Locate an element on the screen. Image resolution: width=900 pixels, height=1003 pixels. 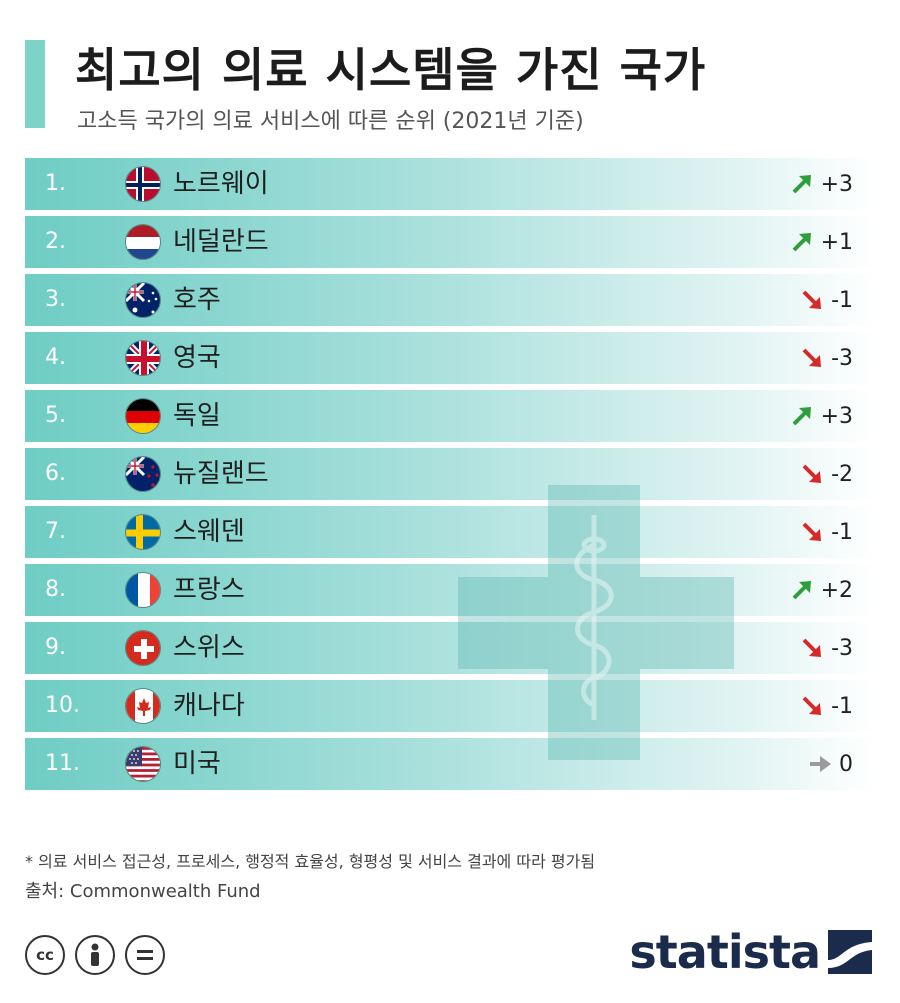
rank-label: 9. is located at coordinates (55, 647).